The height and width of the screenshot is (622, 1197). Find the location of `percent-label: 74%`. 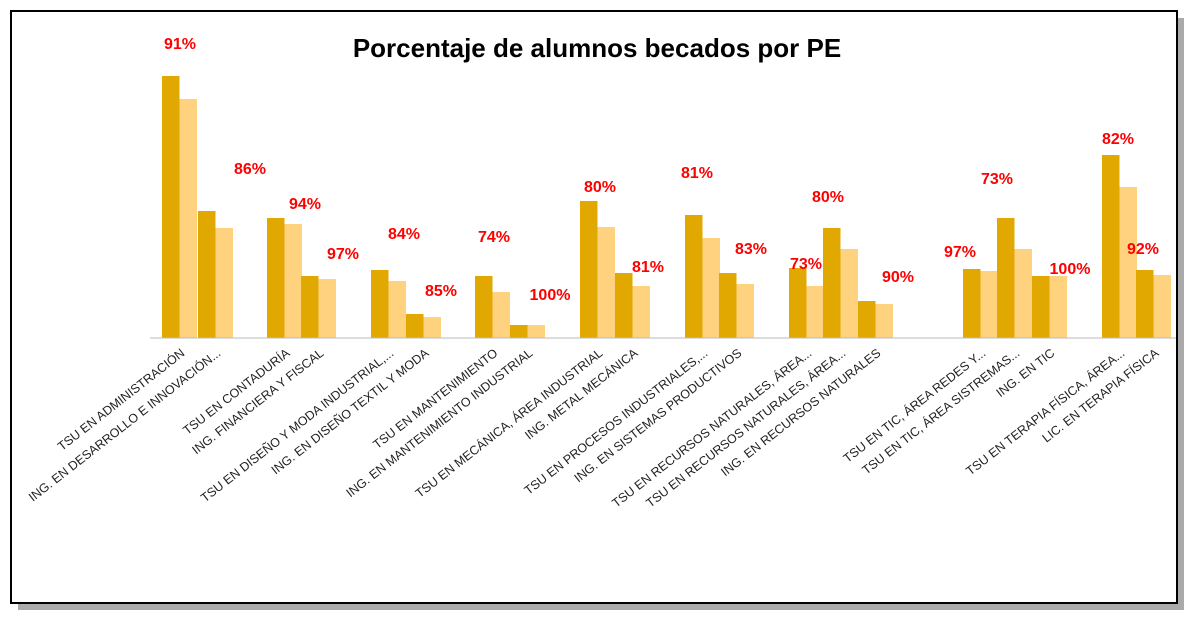

percent-label: 74% is located at coordinates (494, 237).